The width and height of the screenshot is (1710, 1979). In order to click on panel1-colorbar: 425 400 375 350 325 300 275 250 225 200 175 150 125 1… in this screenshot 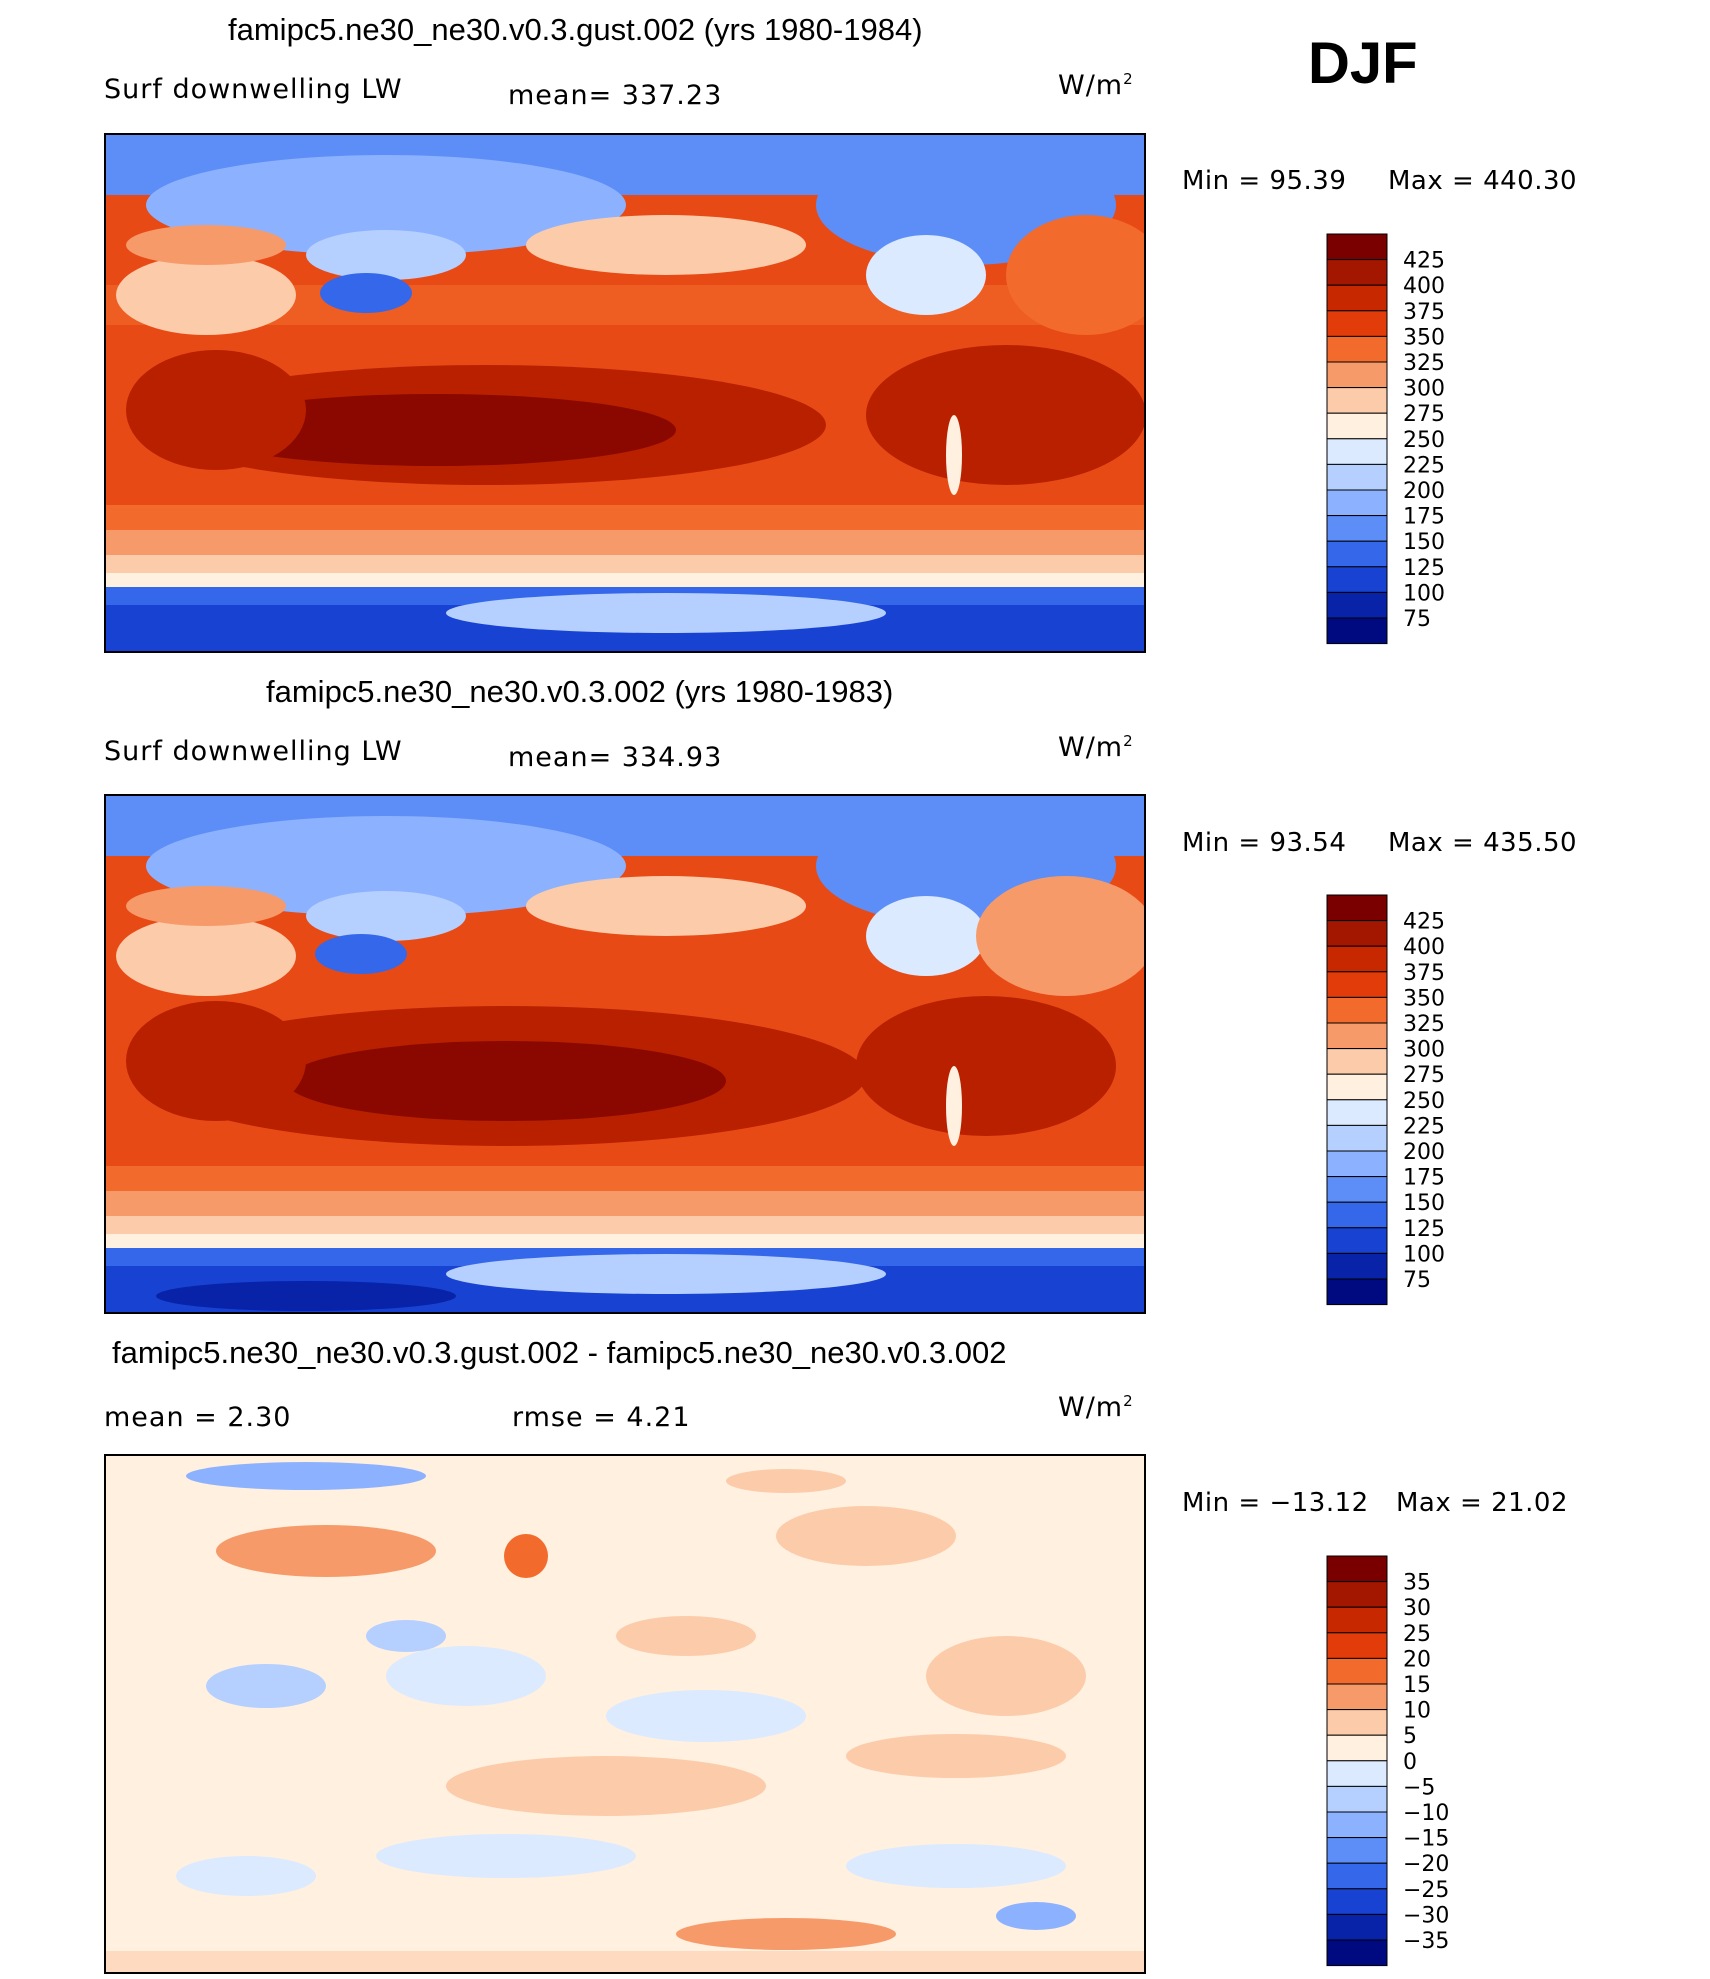, I will do `click(1517, 442)`.